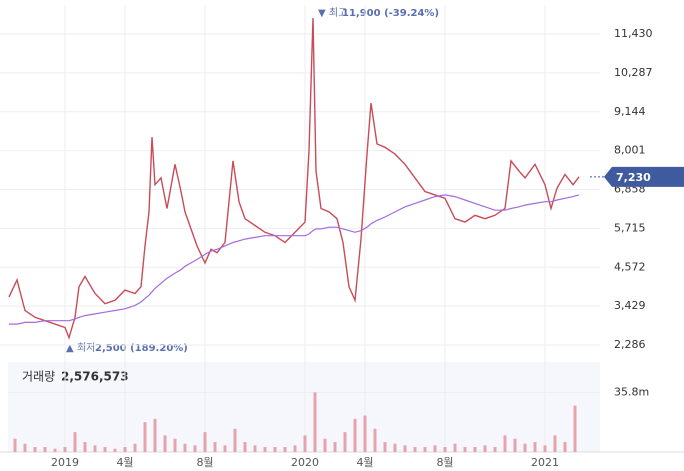 The width and height of the screenshot is (684, 471). What do you see at coordinates (38, 377) in the screenshot?
I see `volume-label: 거래량` at bounding box center [38, 377].